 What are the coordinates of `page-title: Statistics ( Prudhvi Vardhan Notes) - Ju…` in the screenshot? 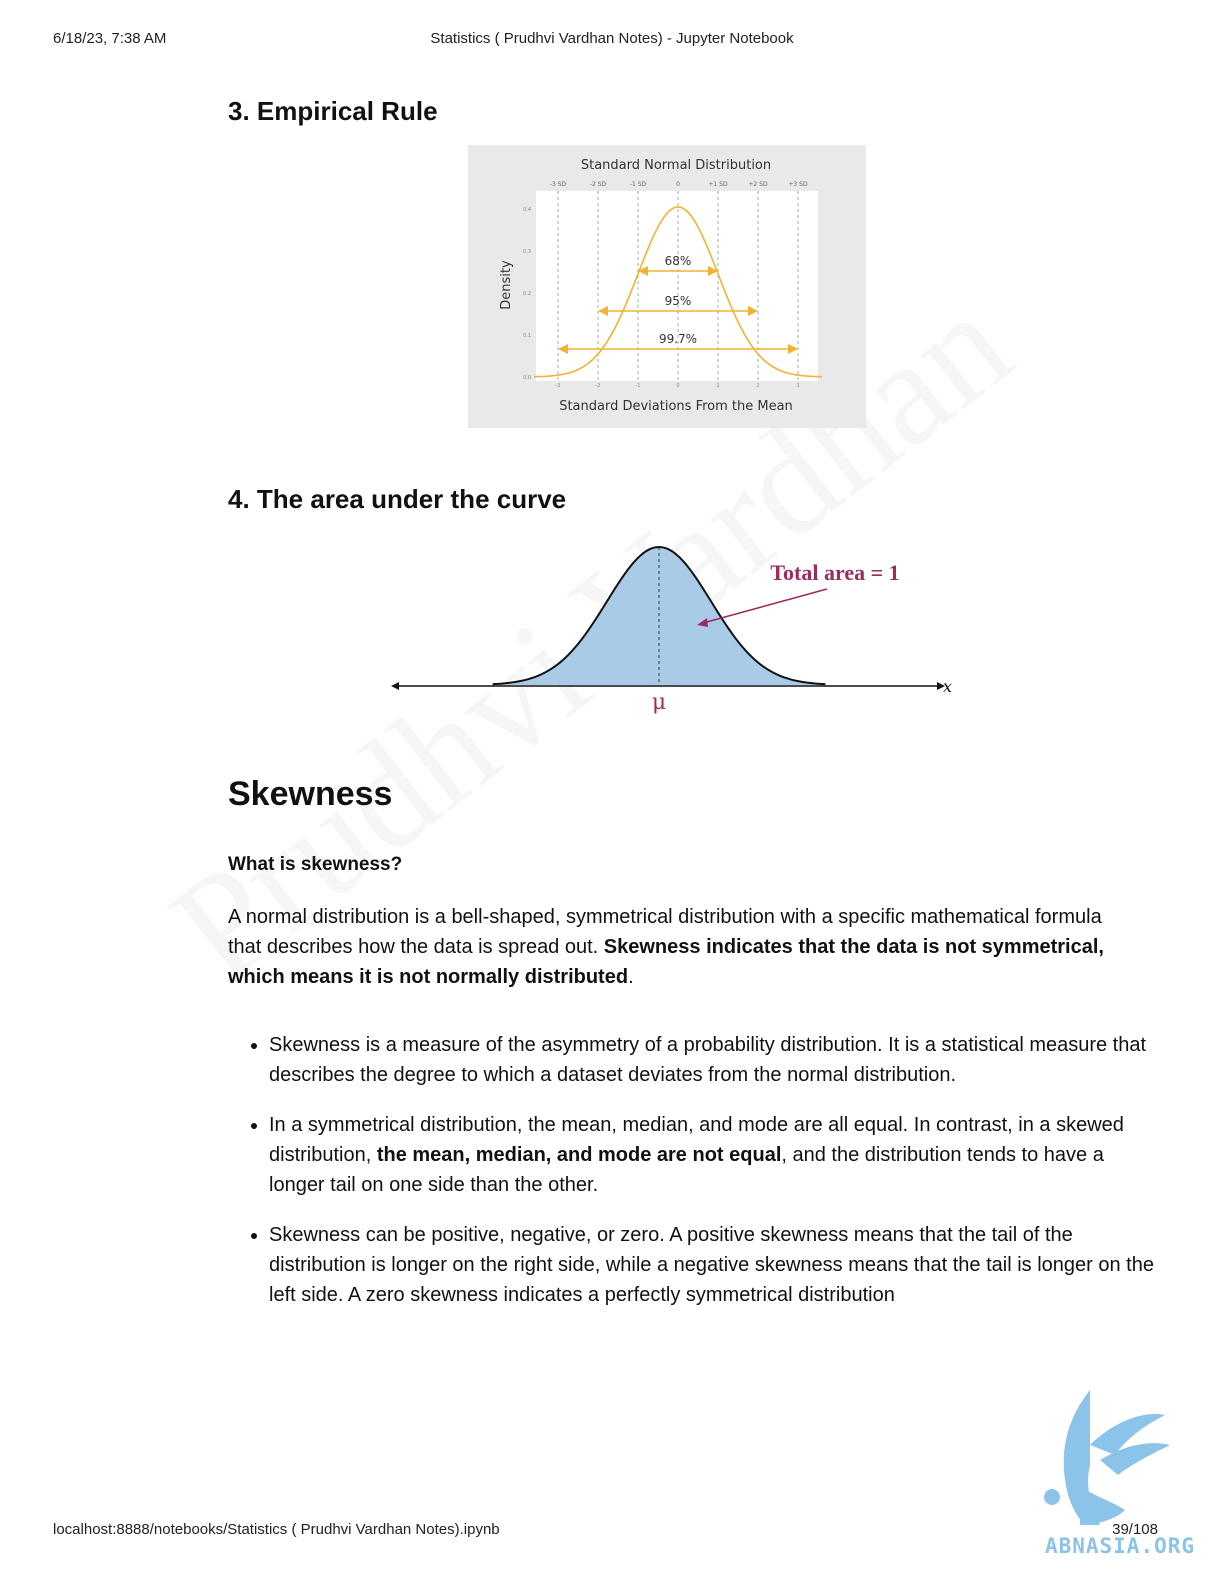 It's located at (612, 38).